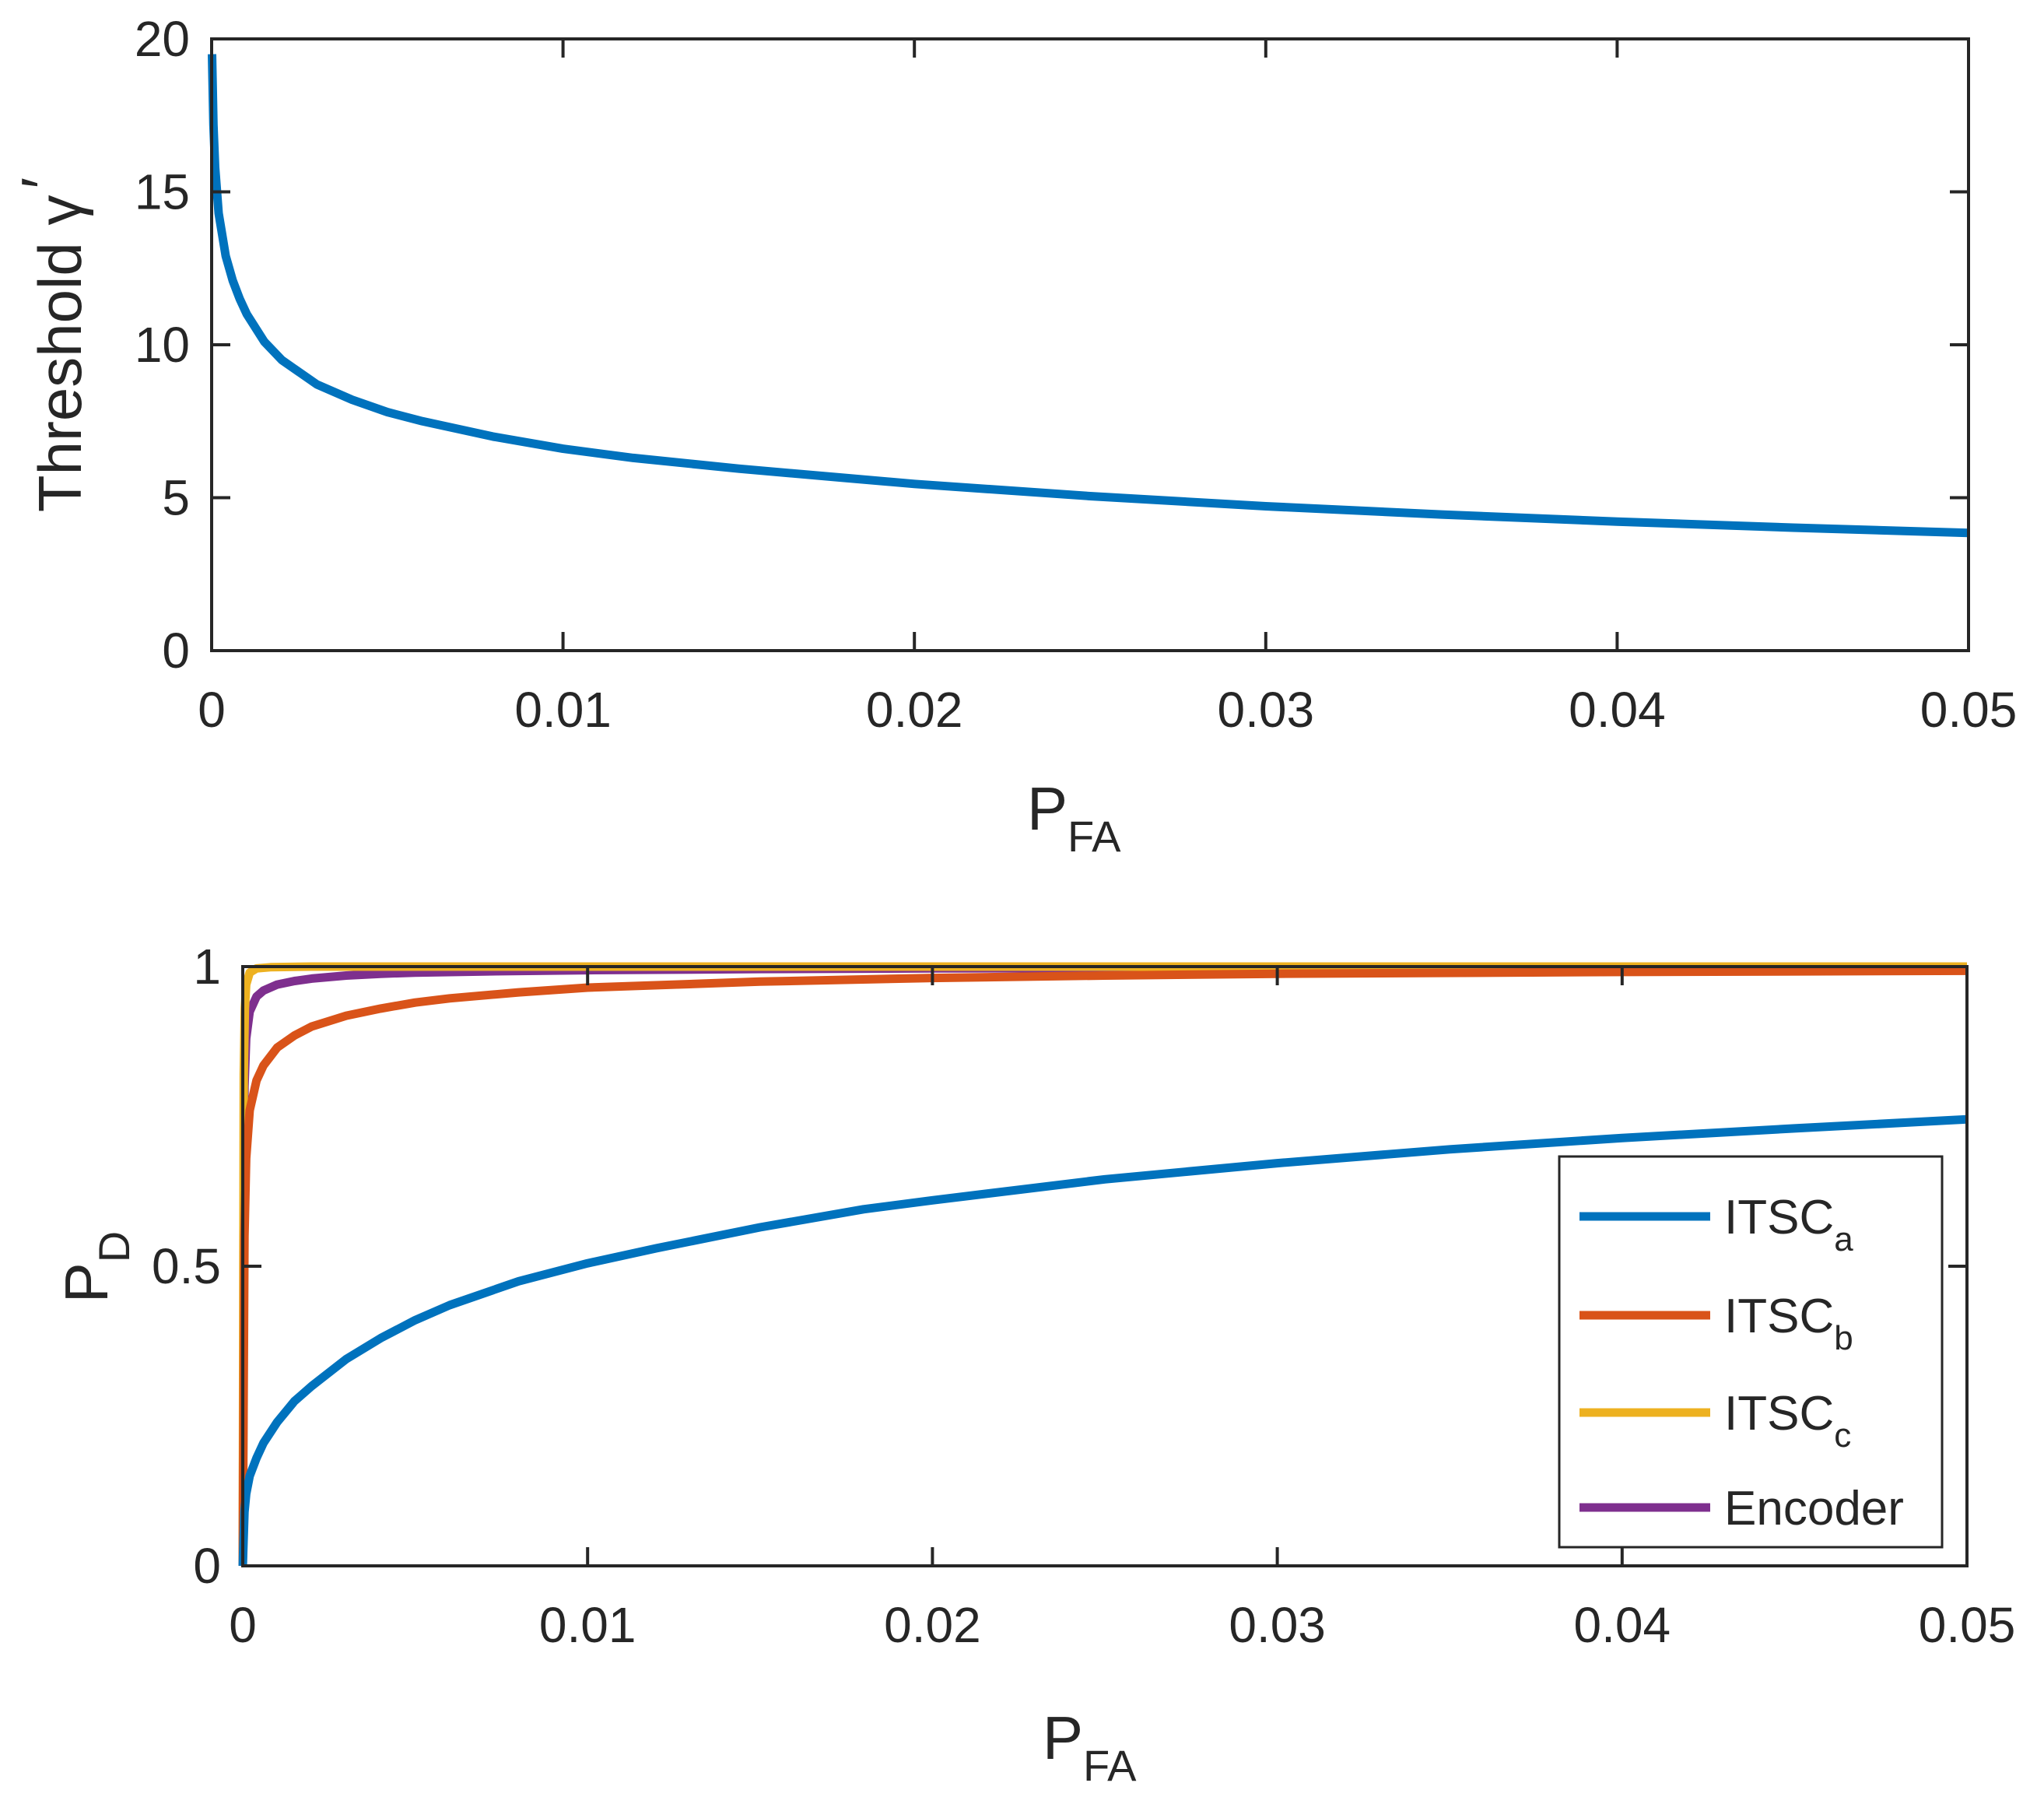 The width and height of the screenshot is (2044, 1797). What do you see at coordinates (176, 498) in the screenshot?
I see `threshold-ytick-label: 5` at bounding box center [176, 498].